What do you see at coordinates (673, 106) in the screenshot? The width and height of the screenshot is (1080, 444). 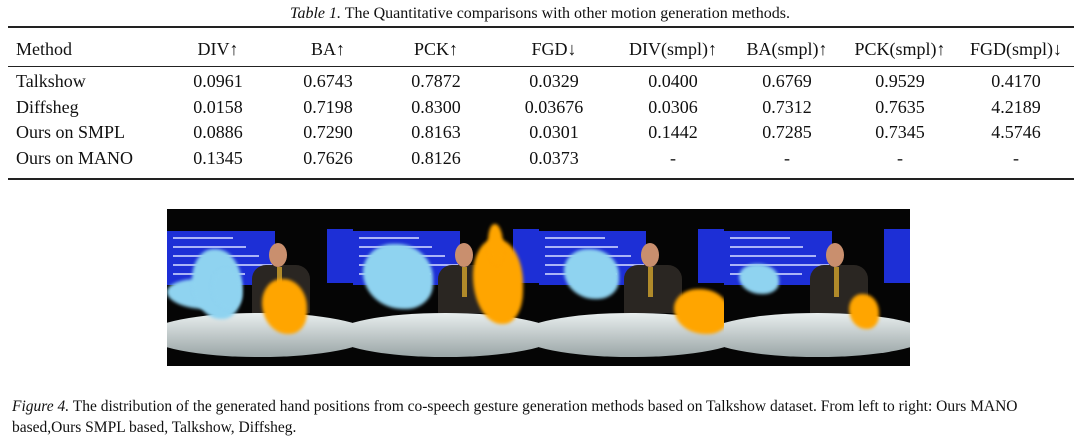 I see `value-cell: 0.0306` at bounding box center [673, 106].